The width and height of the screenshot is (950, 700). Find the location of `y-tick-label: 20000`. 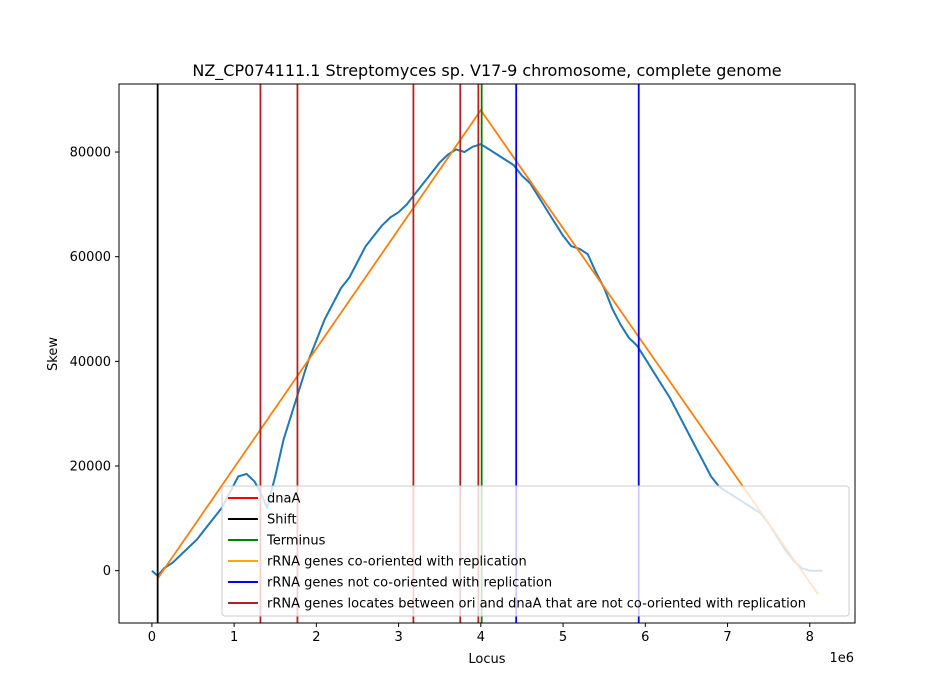

y-tick-label: 20000 is located at coordinates (90, 467).